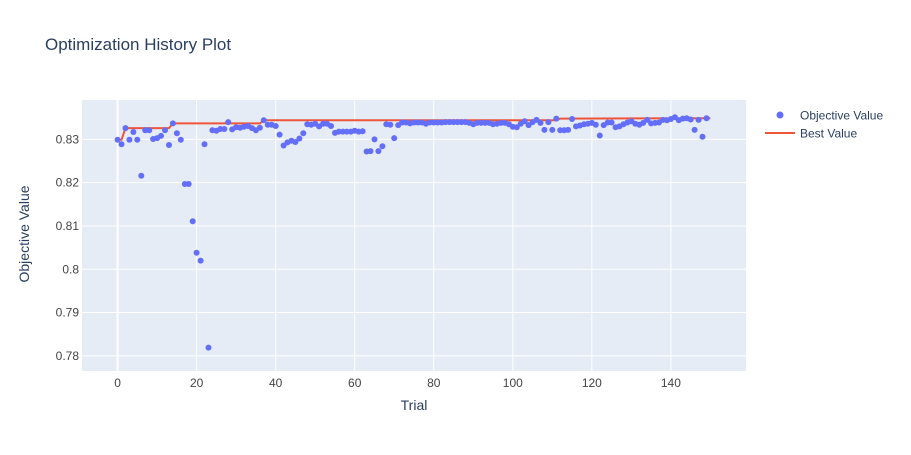  Describe the element at coordinates (397, 383) in the screenshot. I see `x-axis-ticks: 0 20 40 60 80 100 120 140` at that location.